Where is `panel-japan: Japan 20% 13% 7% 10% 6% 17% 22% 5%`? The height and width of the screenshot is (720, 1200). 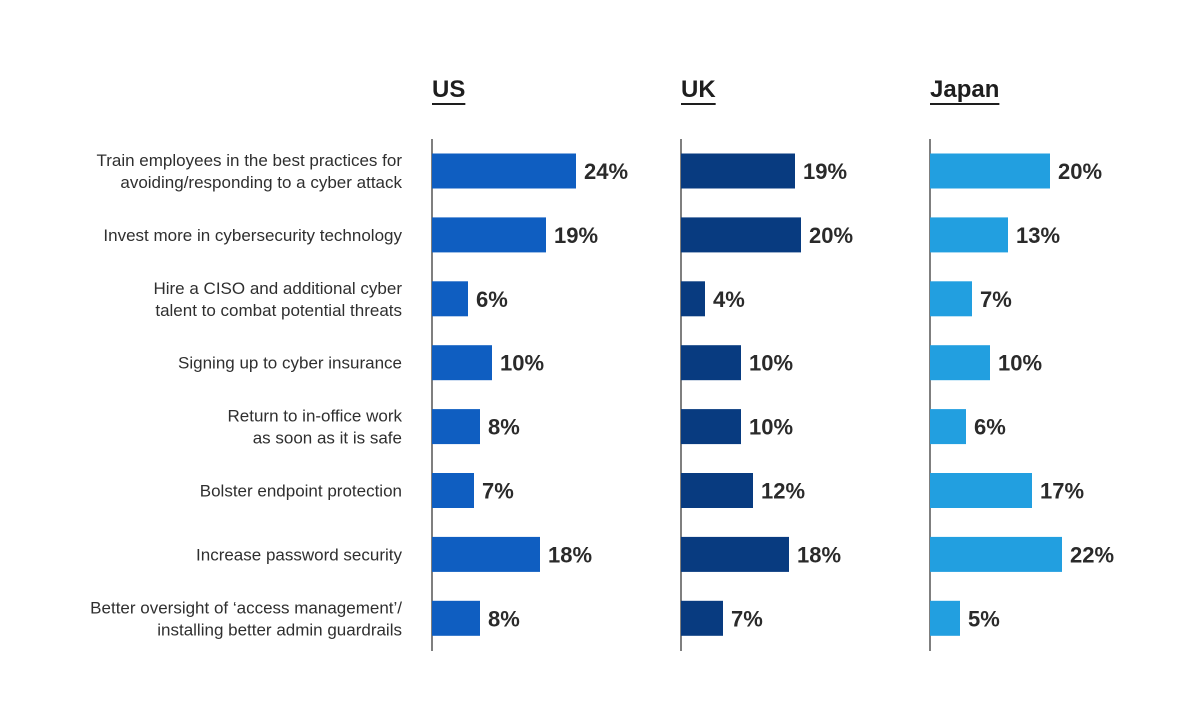 panel-japan: Japan 20% 13% 7% 10% 6% 17% 22% 5% is located at coordinates (1021, 363).